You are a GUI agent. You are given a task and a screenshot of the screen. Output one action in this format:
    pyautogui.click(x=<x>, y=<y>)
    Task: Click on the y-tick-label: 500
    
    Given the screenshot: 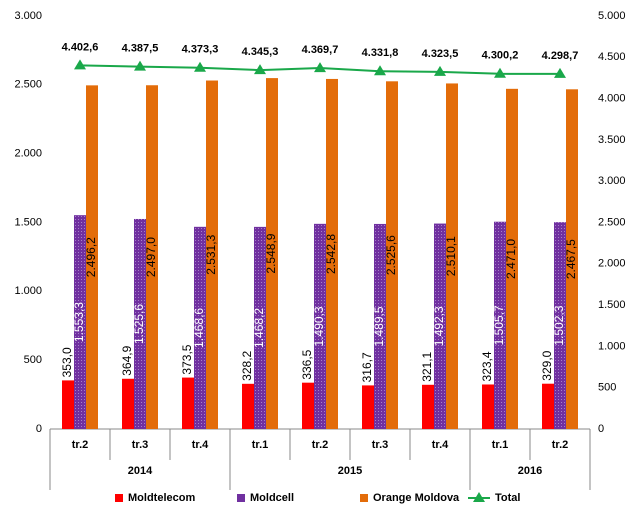 What is the action you would take?
    pyautogui.click(x=33, y=360)
    